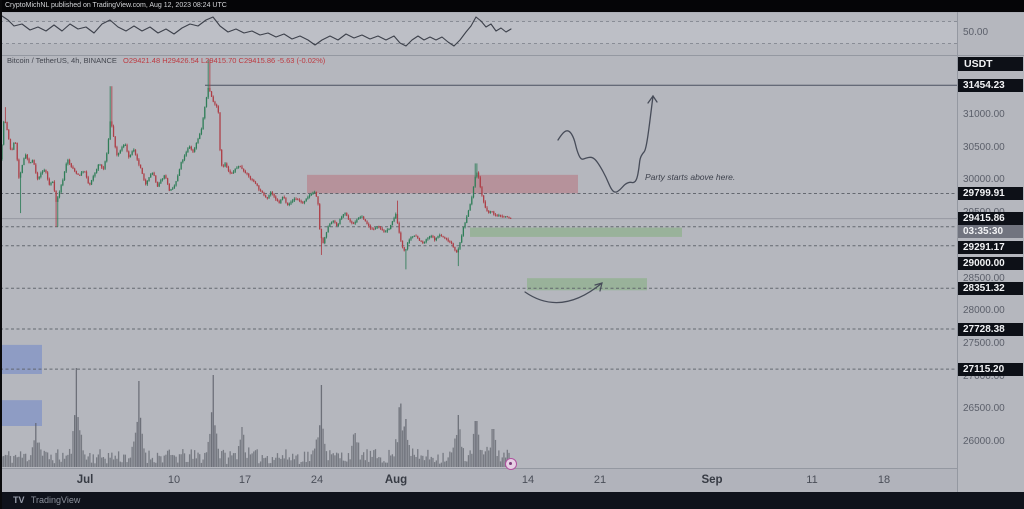  I want to click on idea-marker, so click(511, 464).